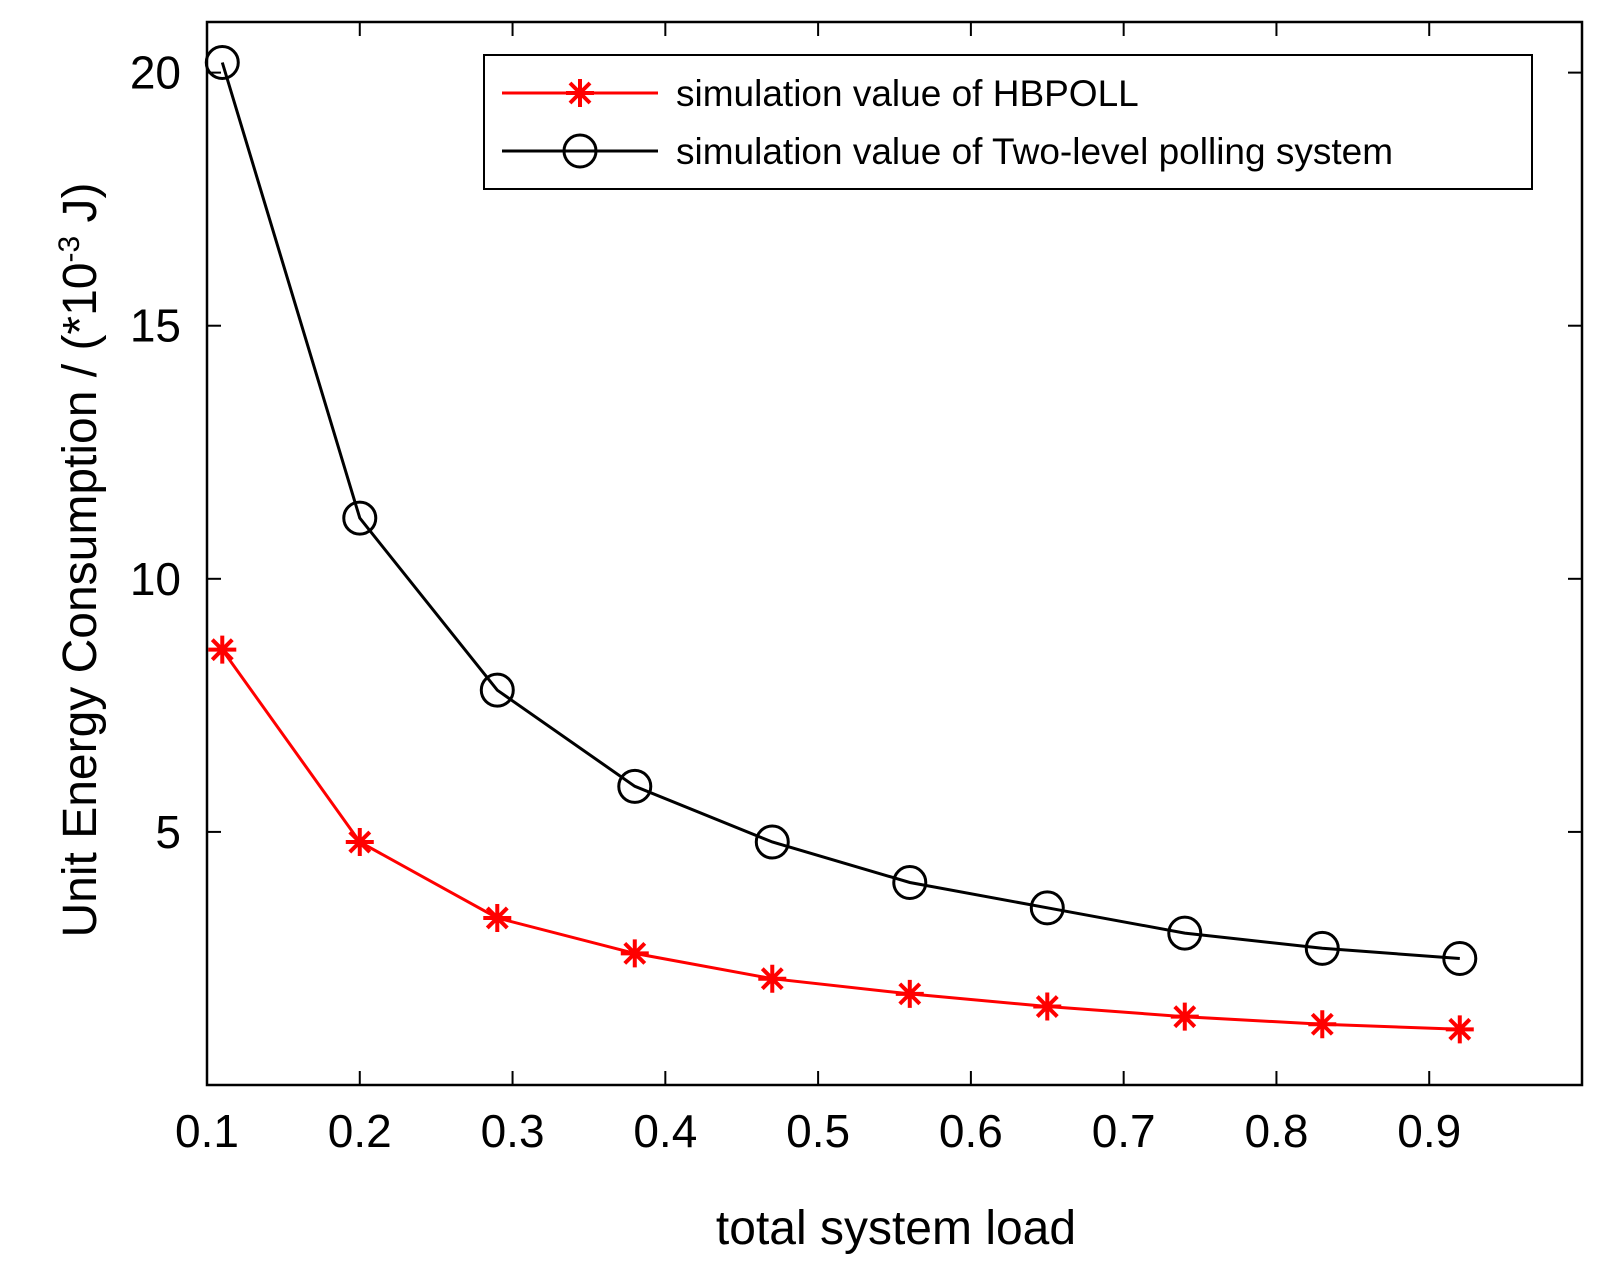 The height and width of the screenshot is (1270, 1608). Describe the element at coordinates (971, 1131) in the screenshot. I see `x-tick-label: 0.6` at that location.